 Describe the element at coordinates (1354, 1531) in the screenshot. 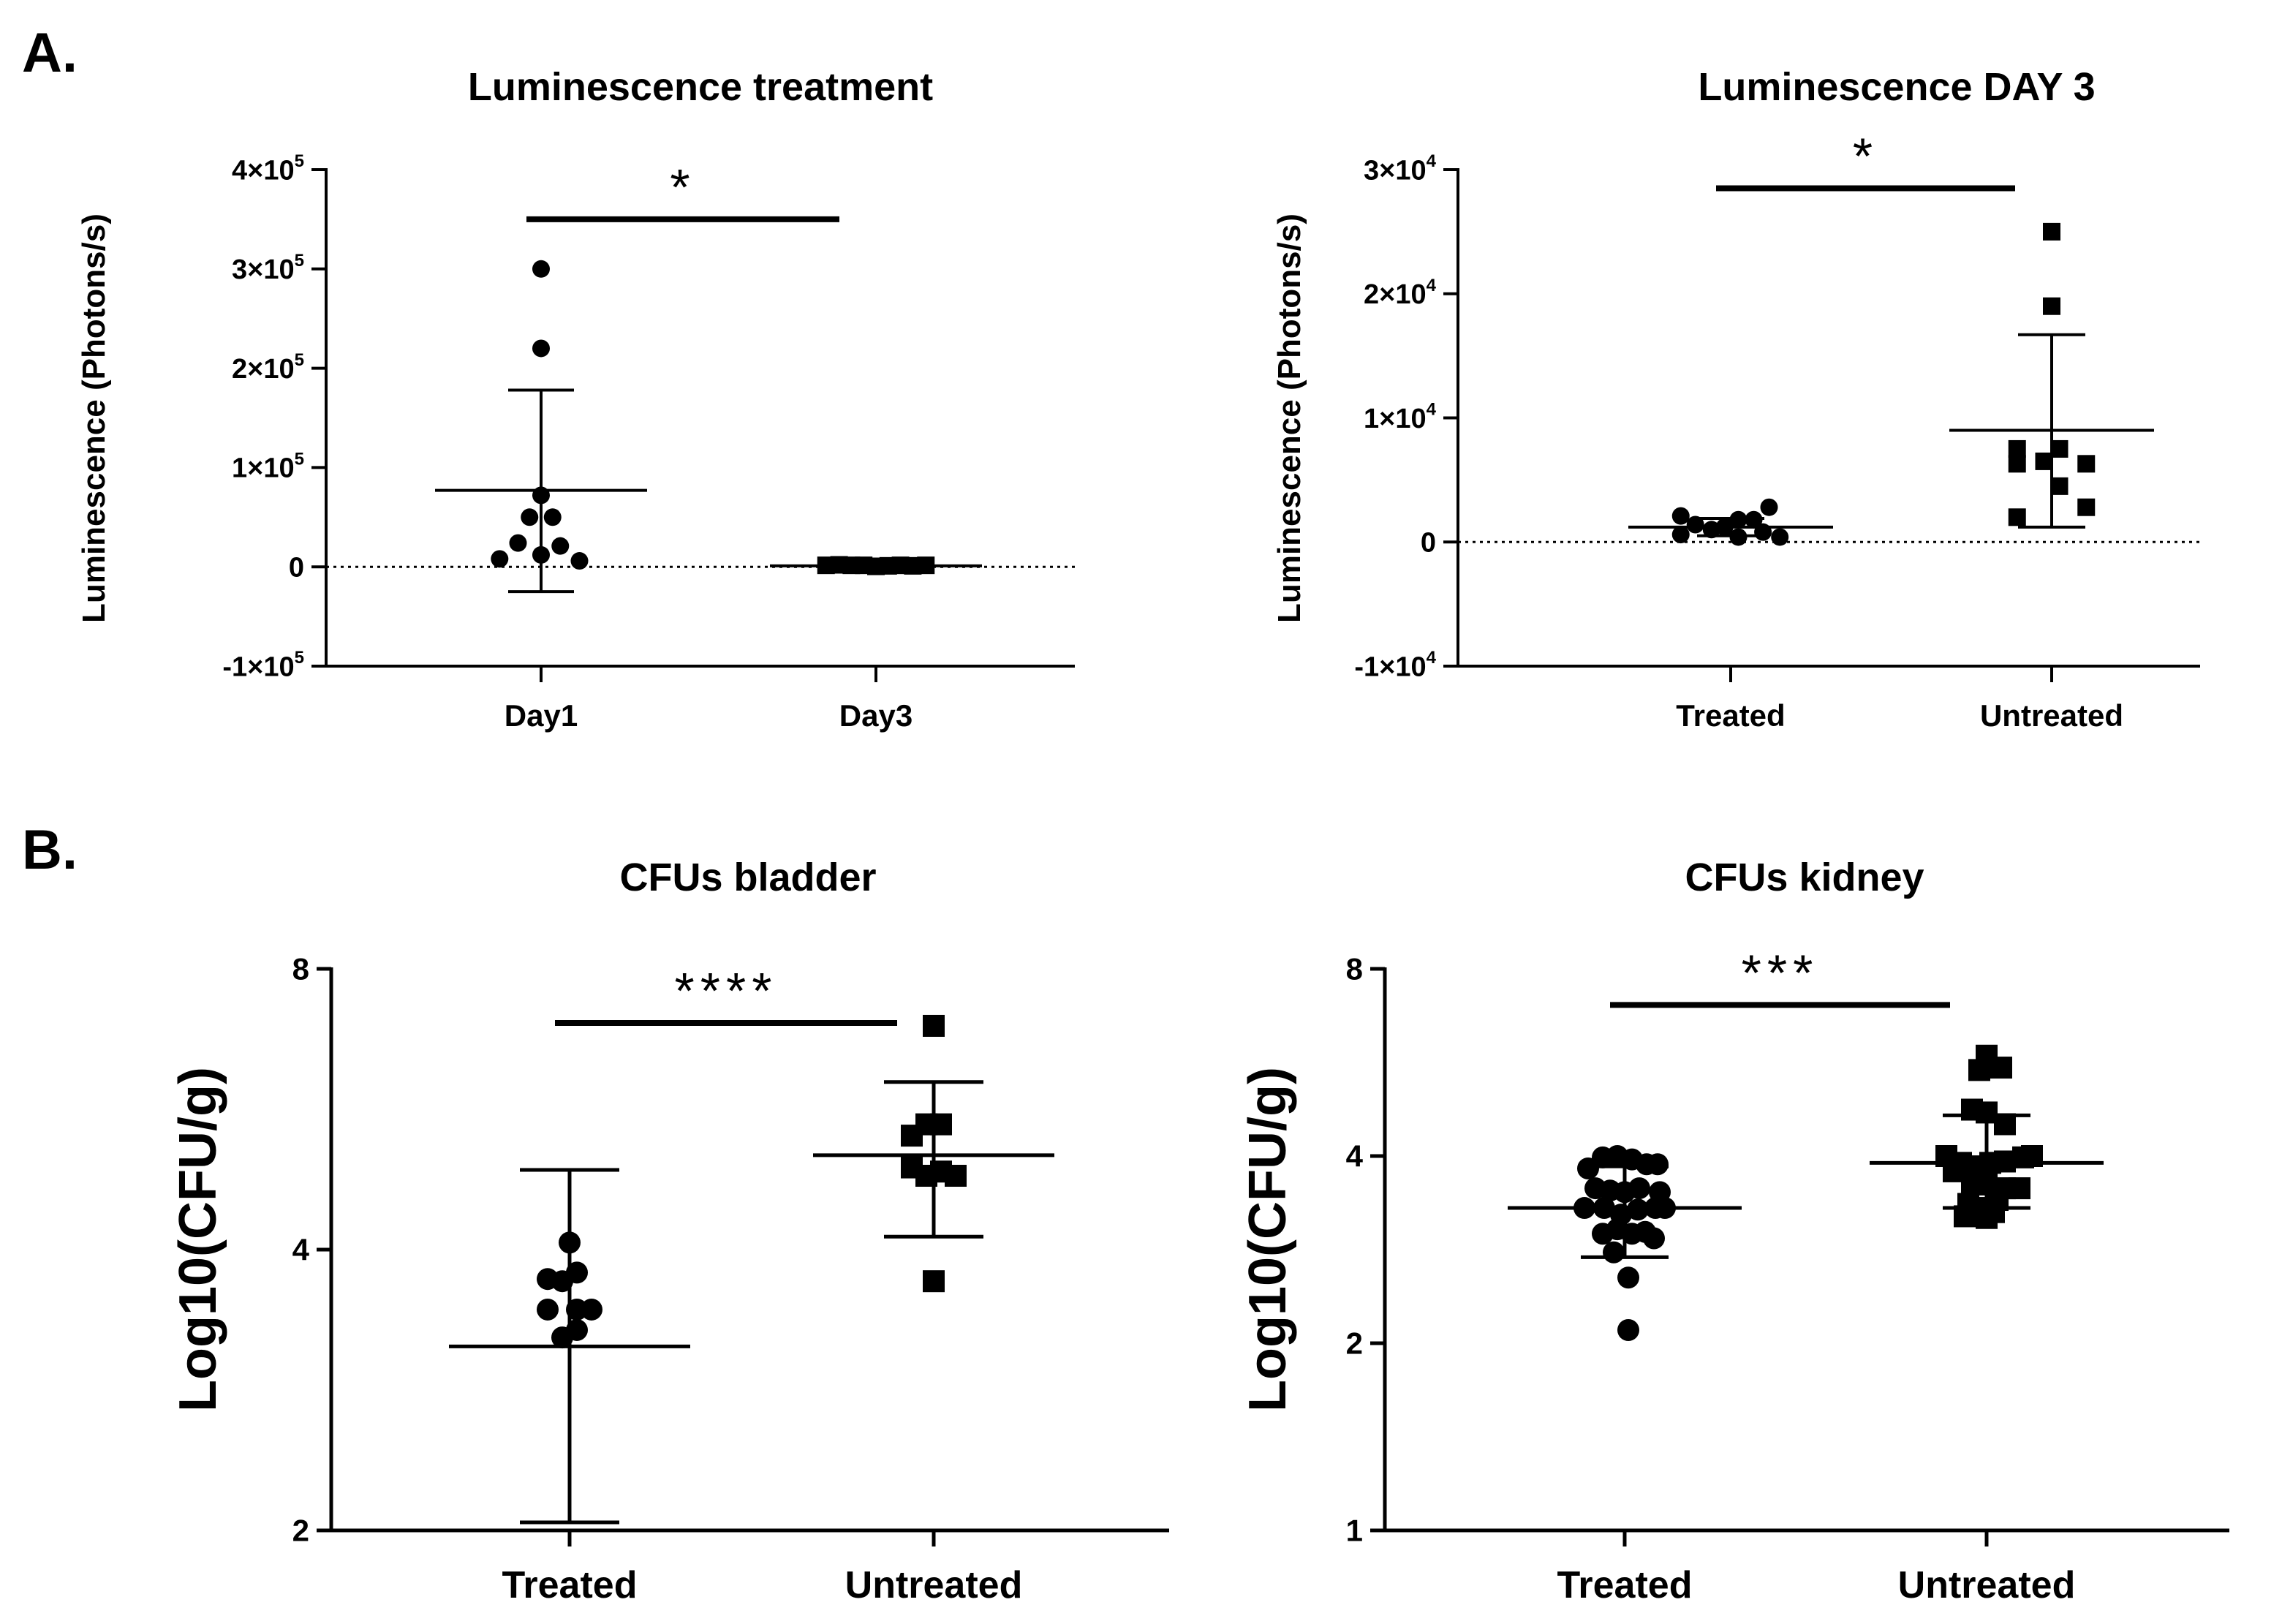

I see `y-tick-label: 1` at that location.